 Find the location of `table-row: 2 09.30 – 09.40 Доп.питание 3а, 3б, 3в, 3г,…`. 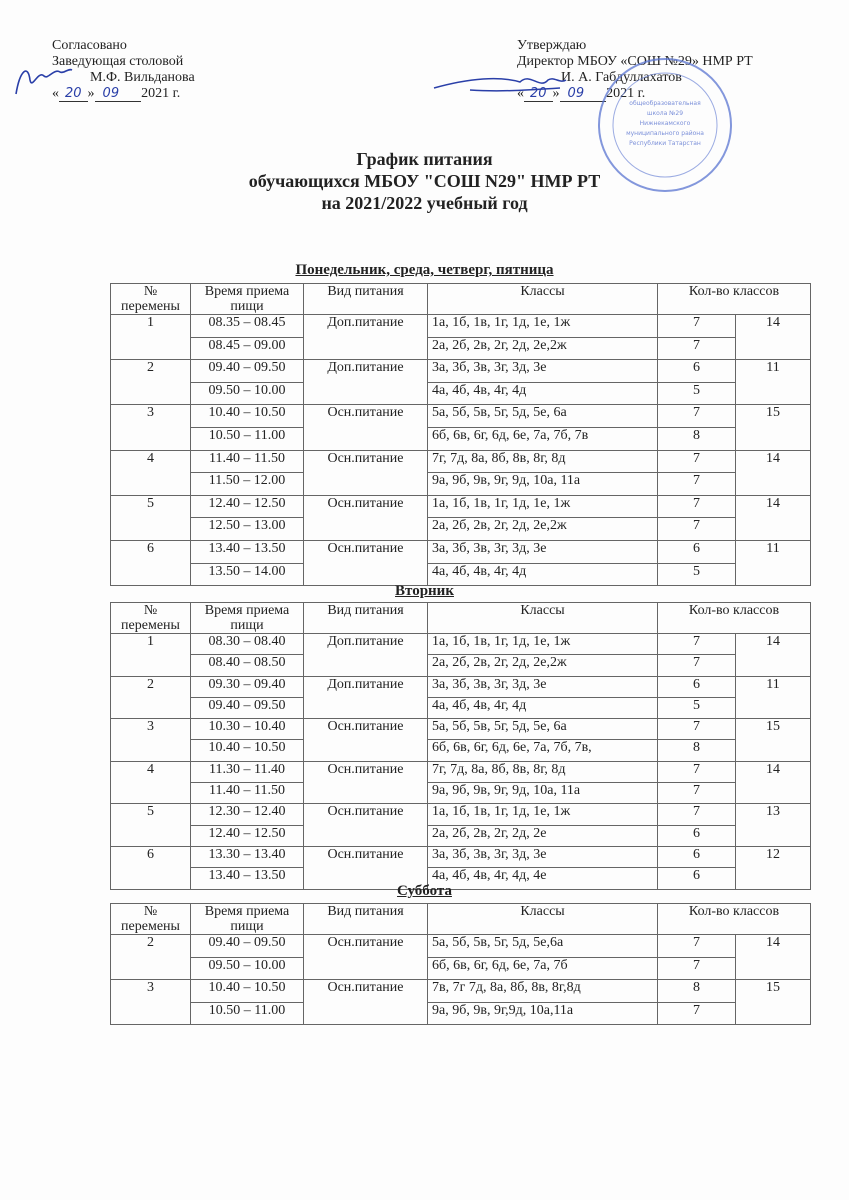

table-row: 2 09.30 – 09.40 Доп.питание 3а, 3б, 3в, 3г,… is located at coordinates (461, 697).